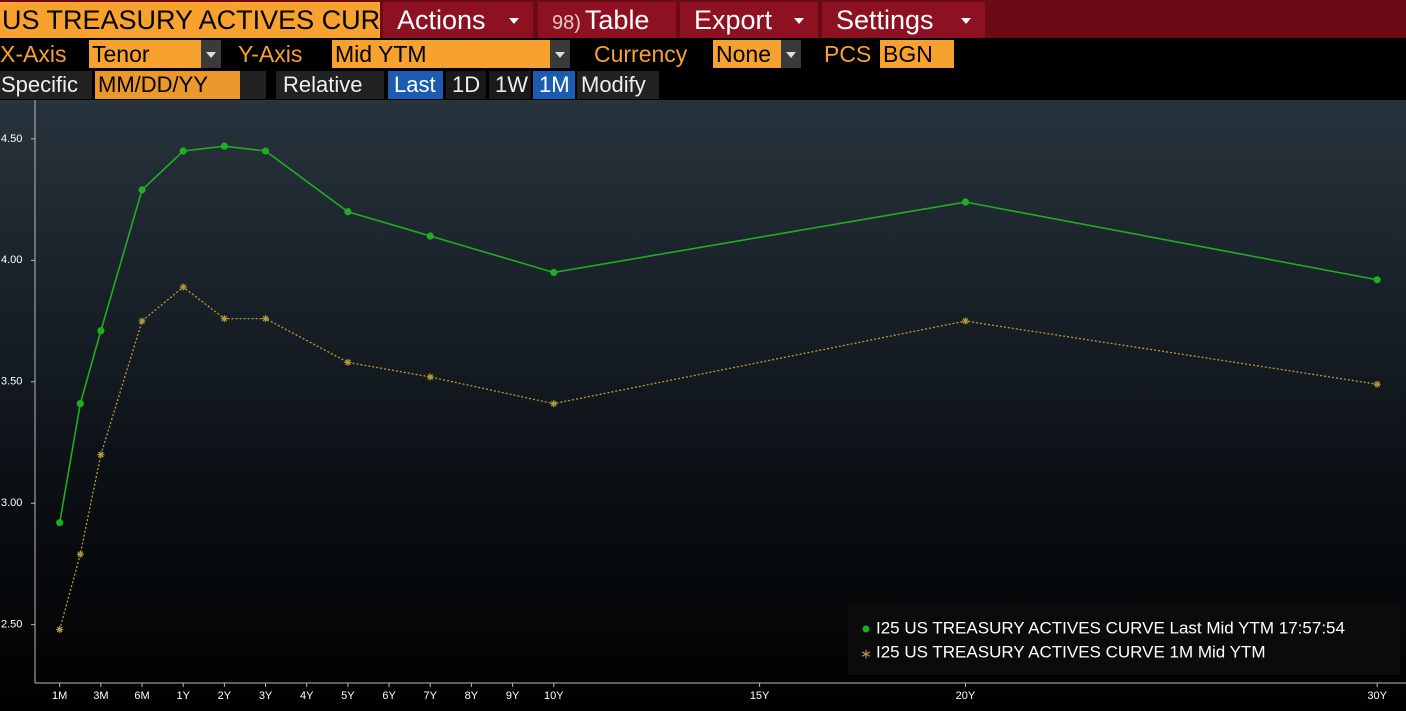 The height and width of the screenshot is (711, 1406). What do you see at coordinates (618, 85) in the screenshot?
I see `modify-button: Modify` at bounding box center [618, 85].